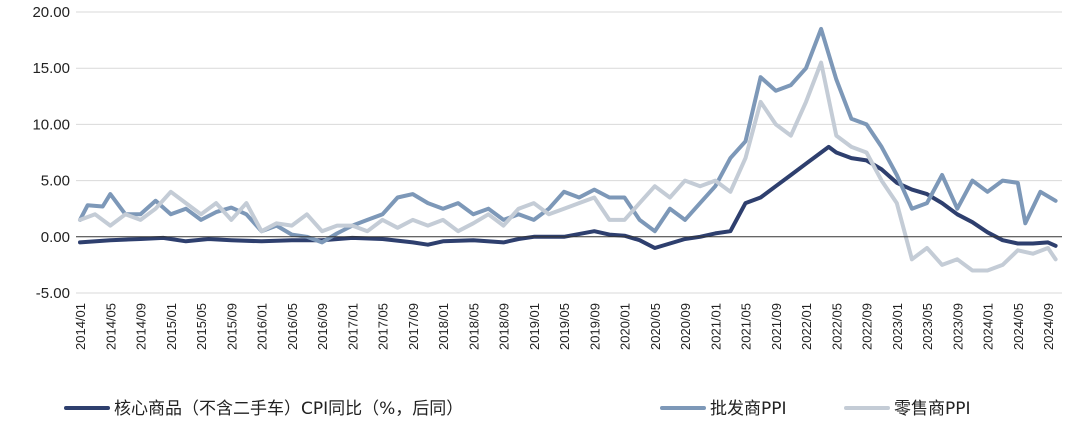 The image size is (1080, 428). I want to click on x-tick-label: 2018/05, so click(473, 326).